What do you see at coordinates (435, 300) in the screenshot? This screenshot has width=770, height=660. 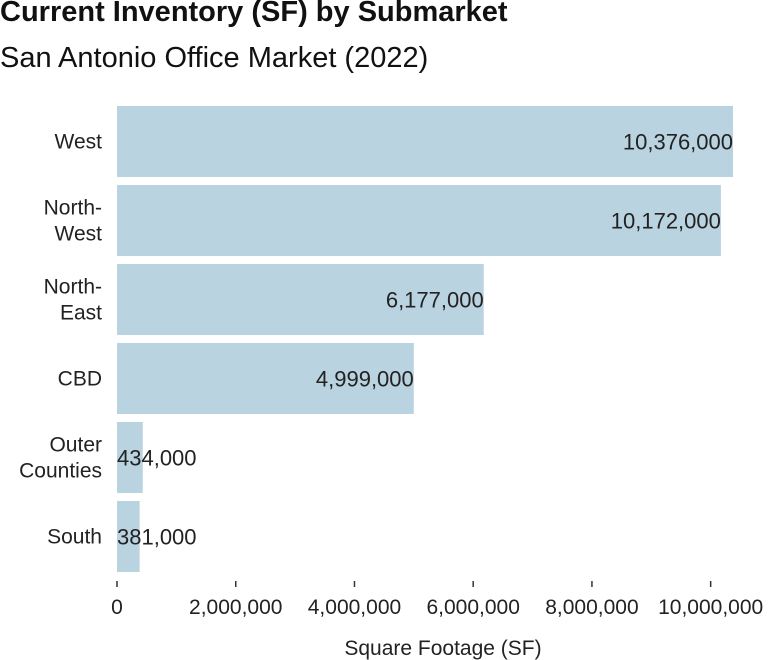 I see `value-label: 6,177,000` at bounding box center [435, 300].